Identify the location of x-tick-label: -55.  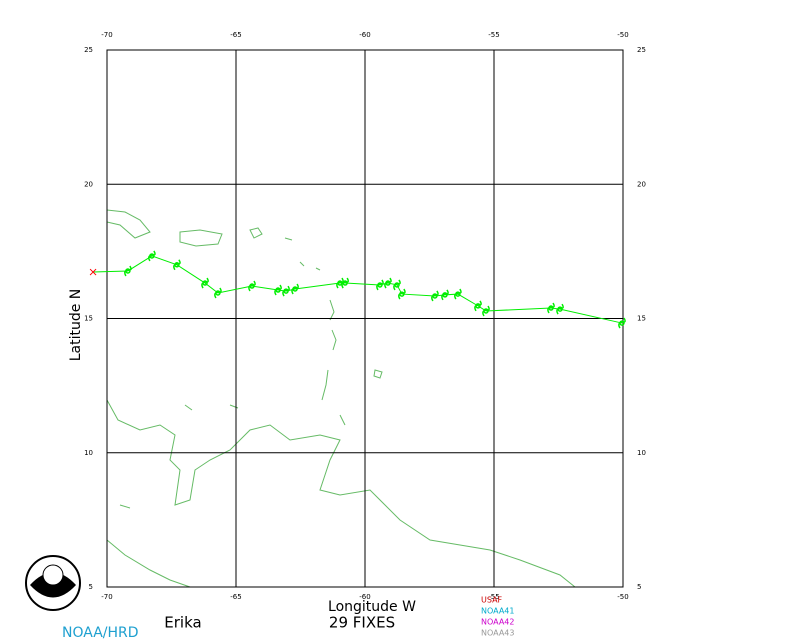
(493, 597).